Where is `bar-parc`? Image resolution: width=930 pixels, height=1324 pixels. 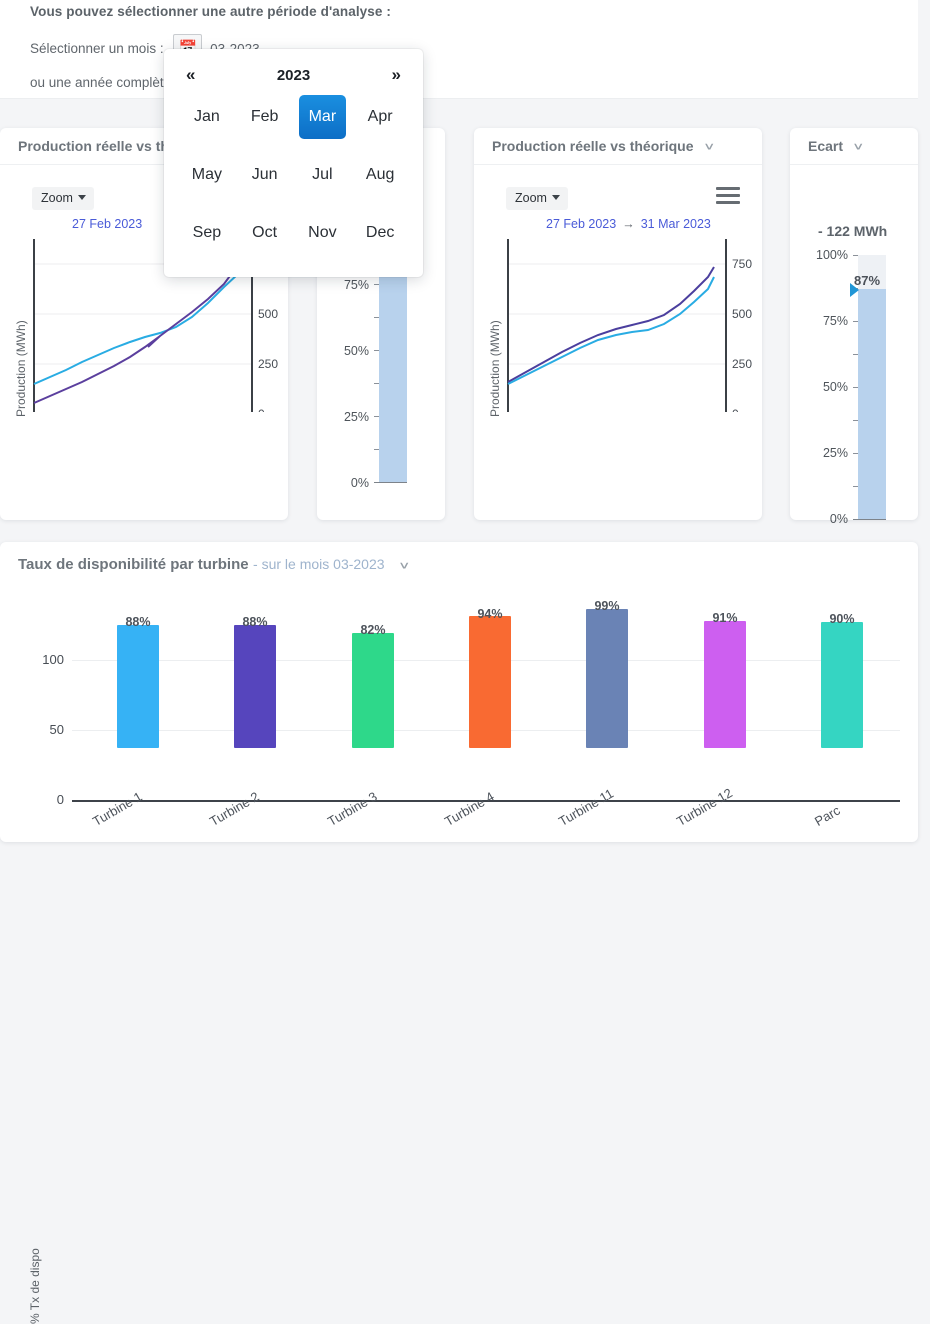 bar-parc is located at coordinates (842, 685).